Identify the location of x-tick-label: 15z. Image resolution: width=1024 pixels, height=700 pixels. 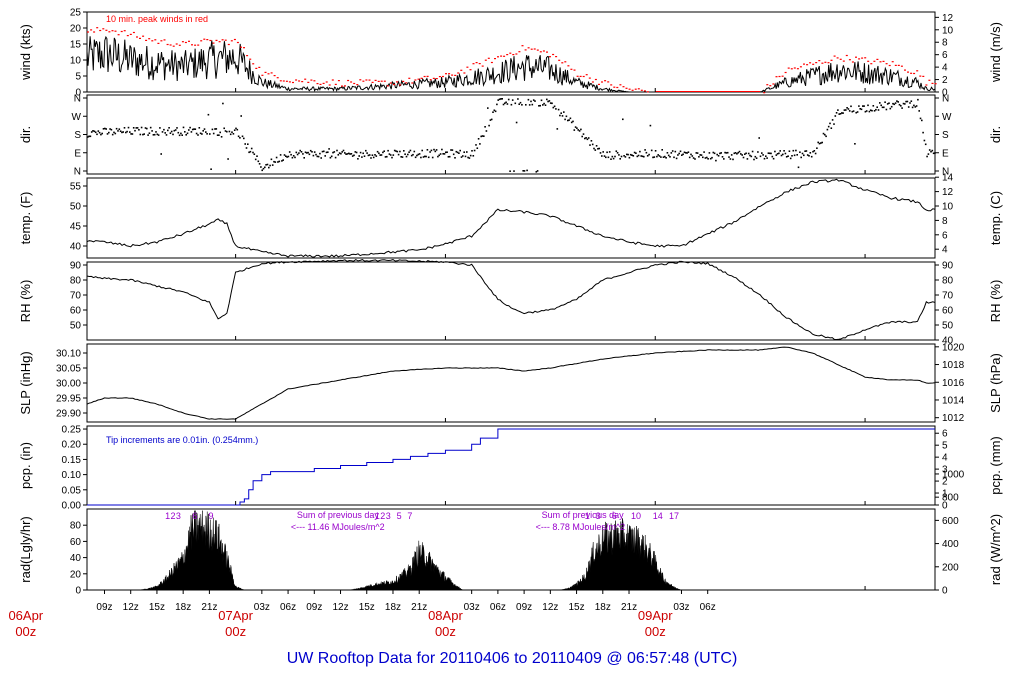
(157, 607).